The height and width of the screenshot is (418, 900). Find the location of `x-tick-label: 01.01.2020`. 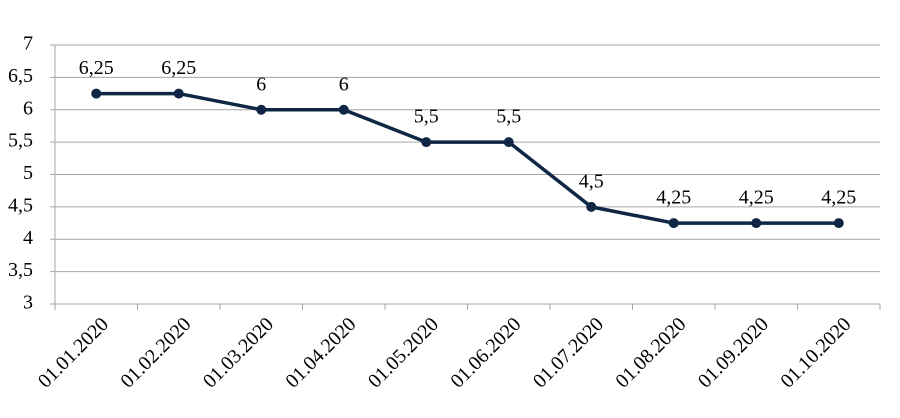

x-tick-label: 01.01.2020 is located at coordinates (73, 352).